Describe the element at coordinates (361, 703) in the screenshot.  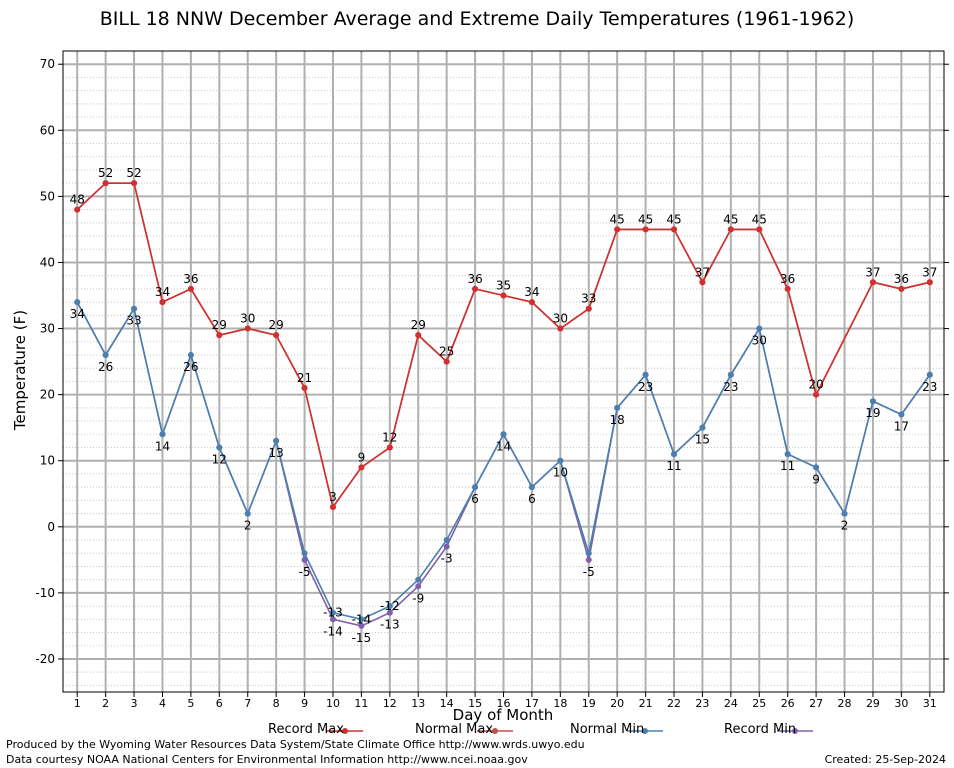
I see `x-tick-label: 11` at that location.